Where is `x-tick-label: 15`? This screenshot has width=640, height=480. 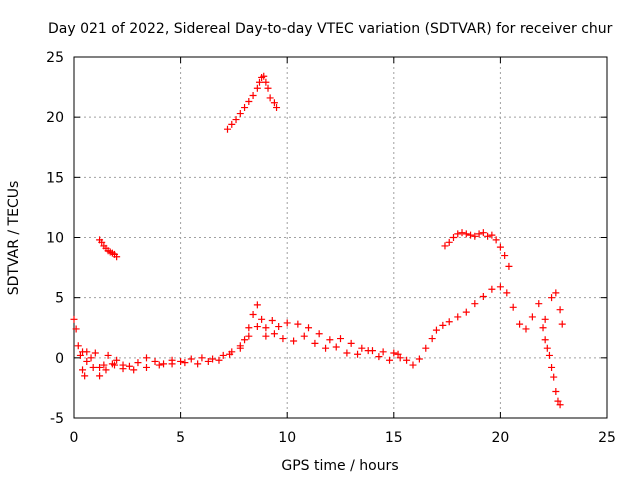 x-tick-label: 15 is located at coordinates (394, 438).